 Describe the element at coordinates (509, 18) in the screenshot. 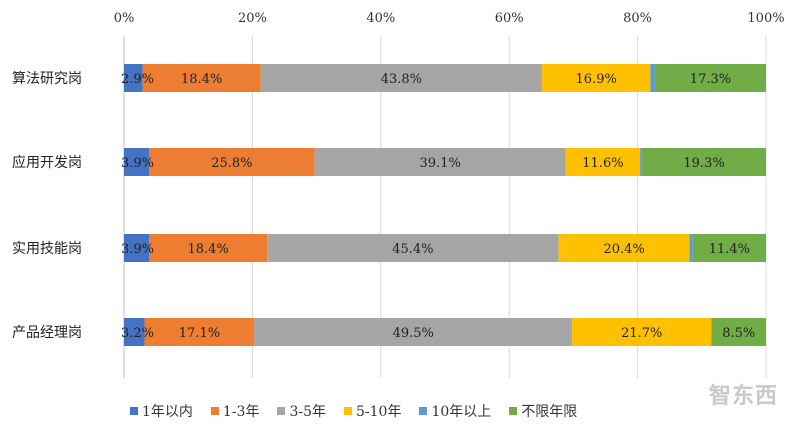

I see `x-tick-label: 60%` at that location.